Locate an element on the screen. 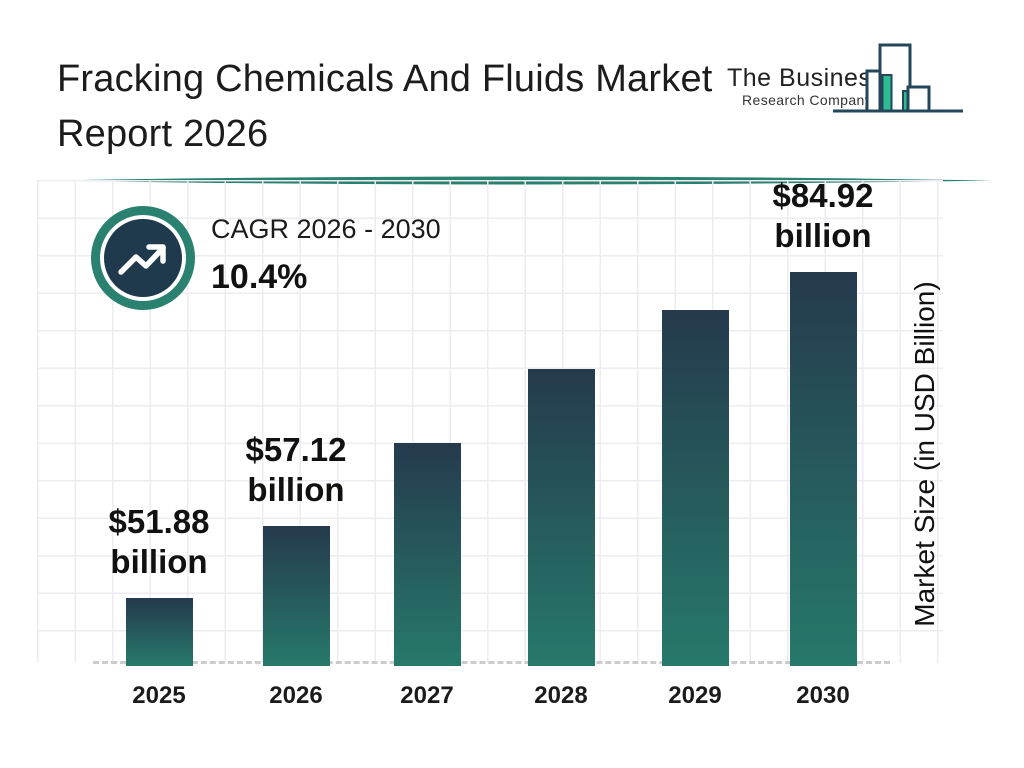  bar-2028 is located at coordinates (561, 517).